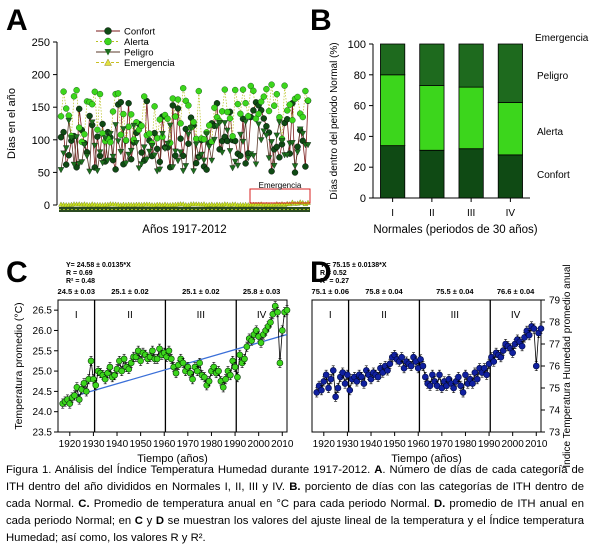 This screenshot has width=590, height=550. I want to click on y-tick-label: 78, so click(555, 323).